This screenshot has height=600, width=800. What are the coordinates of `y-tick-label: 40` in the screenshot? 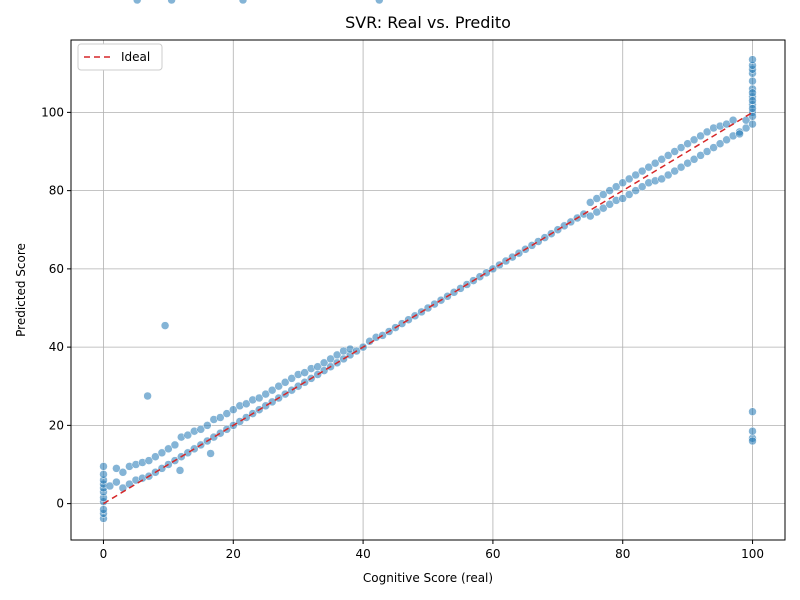 It's located at (56, 347).